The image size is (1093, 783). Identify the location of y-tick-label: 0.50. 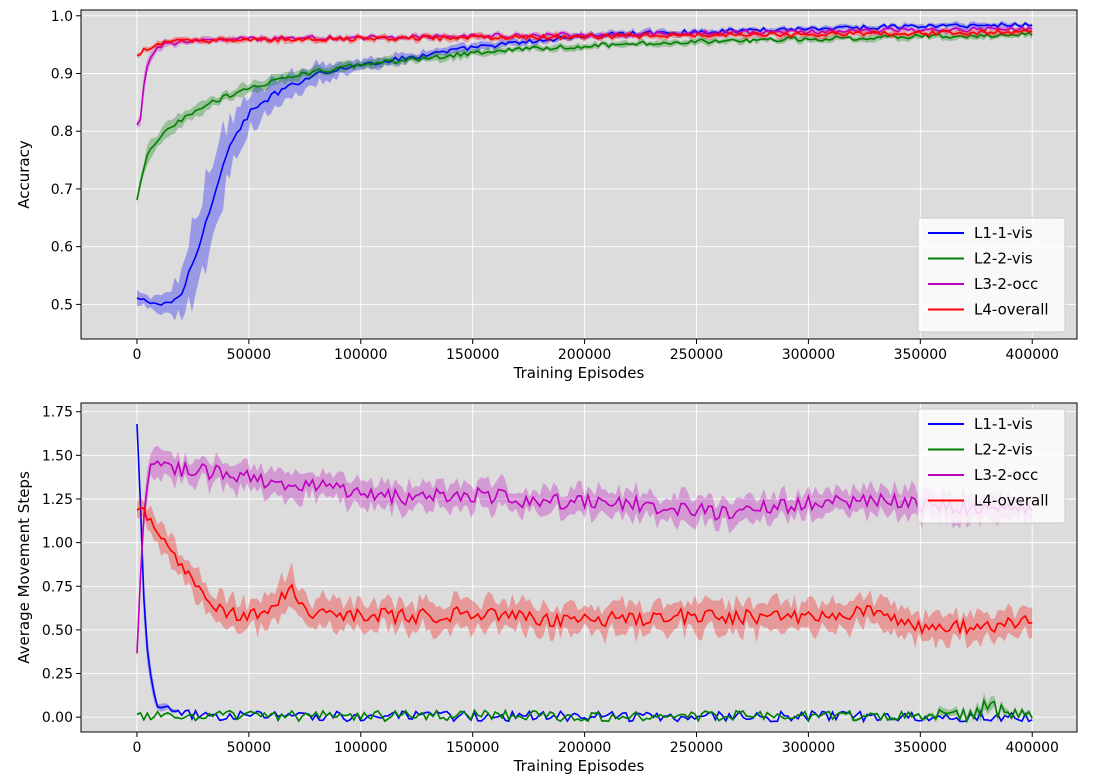
(57, 631).